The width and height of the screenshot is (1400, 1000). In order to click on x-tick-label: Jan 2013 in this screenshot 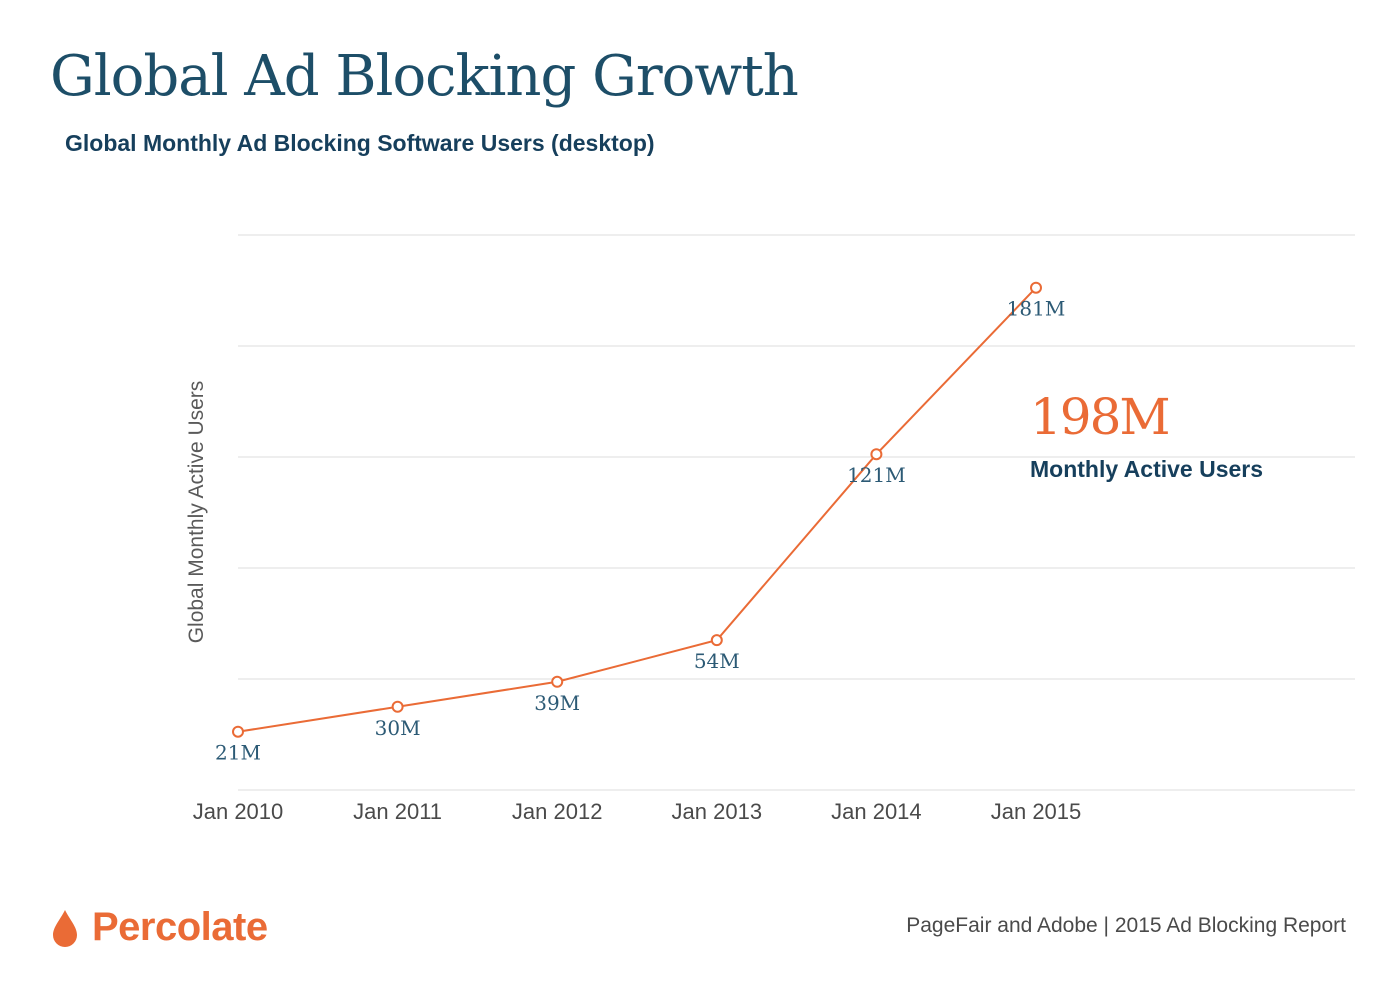, I will do `click(717, 811)`.